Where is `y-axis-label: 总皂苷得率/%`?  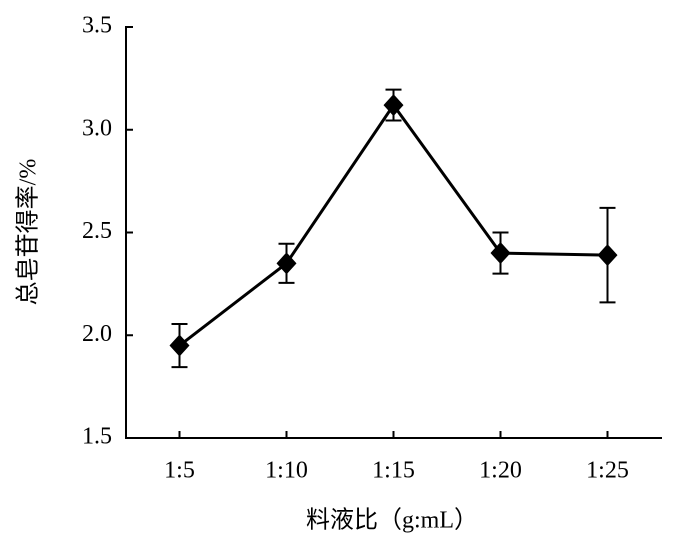 y-axis-label: 总皂苷得率/% is located at coordinates (28, 232).